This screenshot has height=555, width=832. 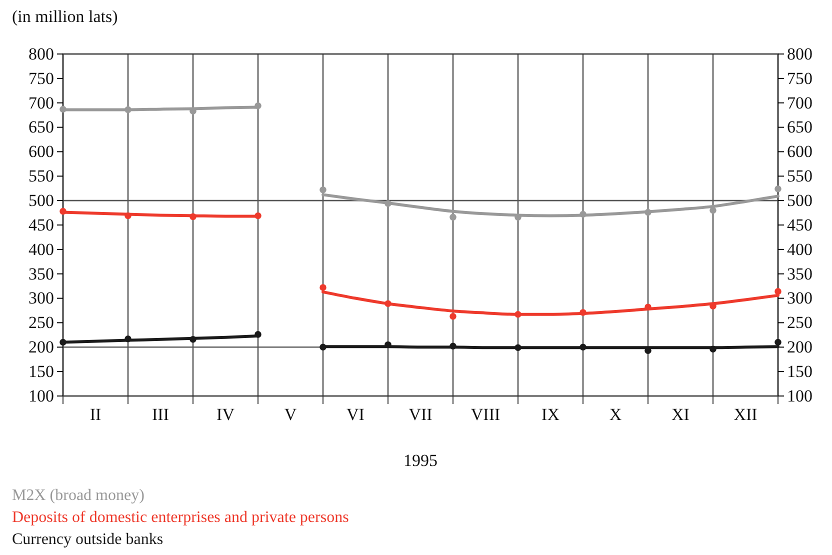 What do you see at coordinates (41, 78) in the screenshot?
I see `y-tick-label: 750` at bounding box center [41, 78].